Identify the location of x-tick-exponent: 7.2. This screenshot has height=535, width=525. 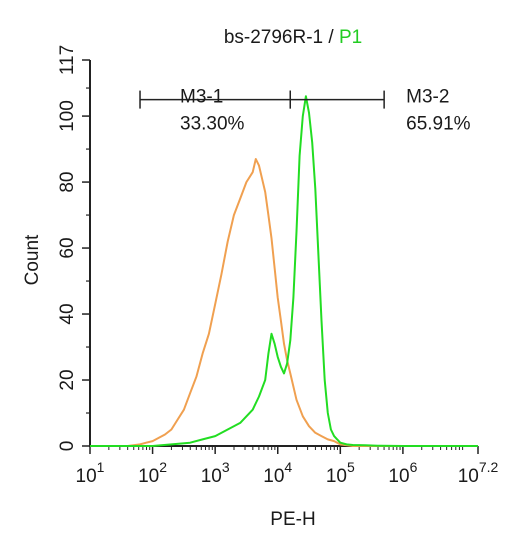
(489, 467).